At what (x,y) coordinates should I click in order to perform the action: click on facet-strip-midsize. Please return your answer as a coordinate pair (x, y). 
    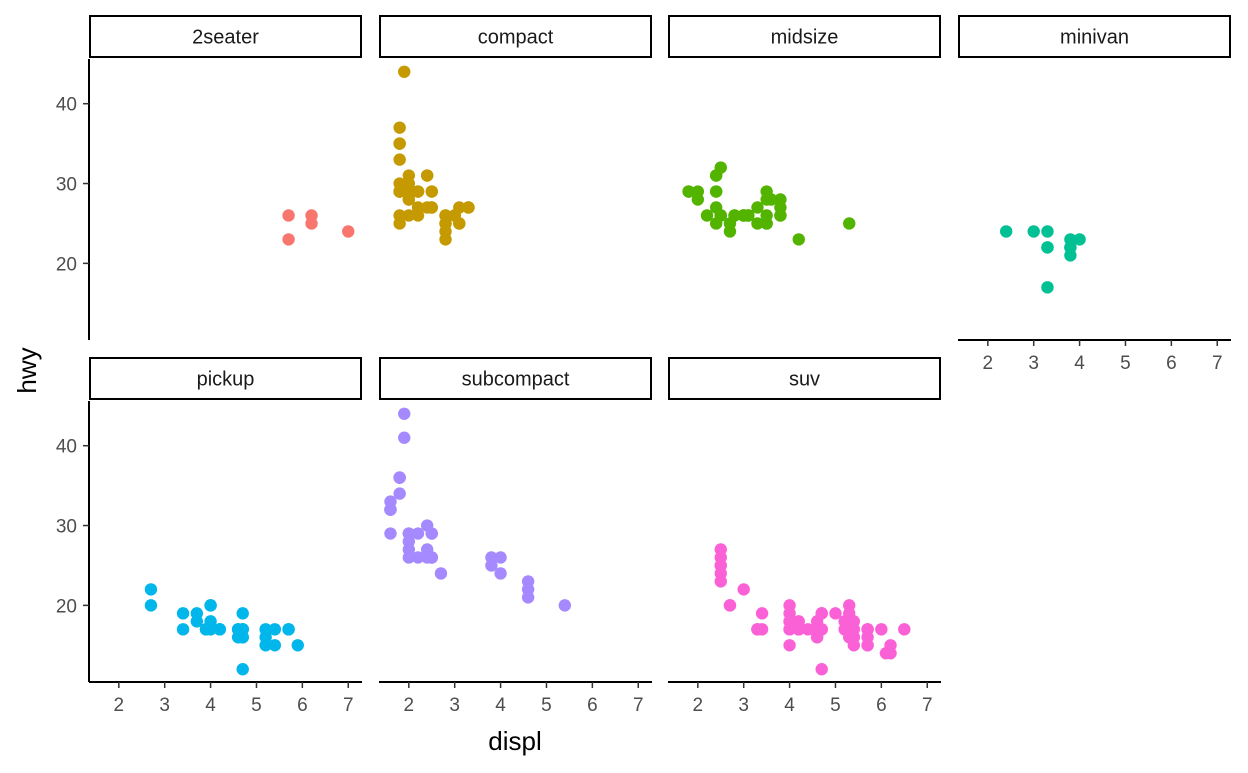
    Looking at the image, I should click on (804, 36).